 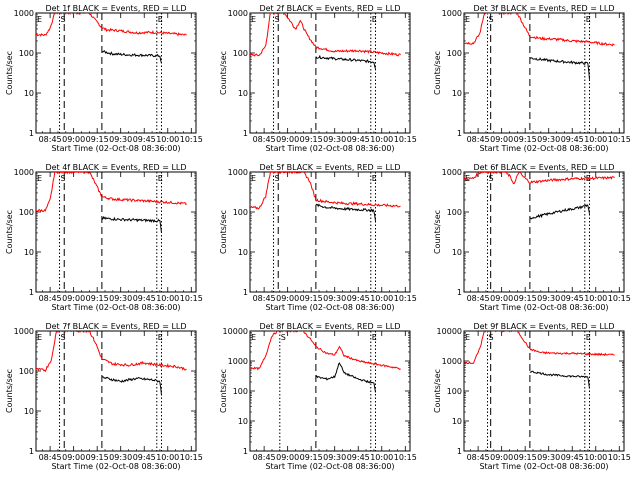 I want to click on plot-frame, so click(x=330, y=391).